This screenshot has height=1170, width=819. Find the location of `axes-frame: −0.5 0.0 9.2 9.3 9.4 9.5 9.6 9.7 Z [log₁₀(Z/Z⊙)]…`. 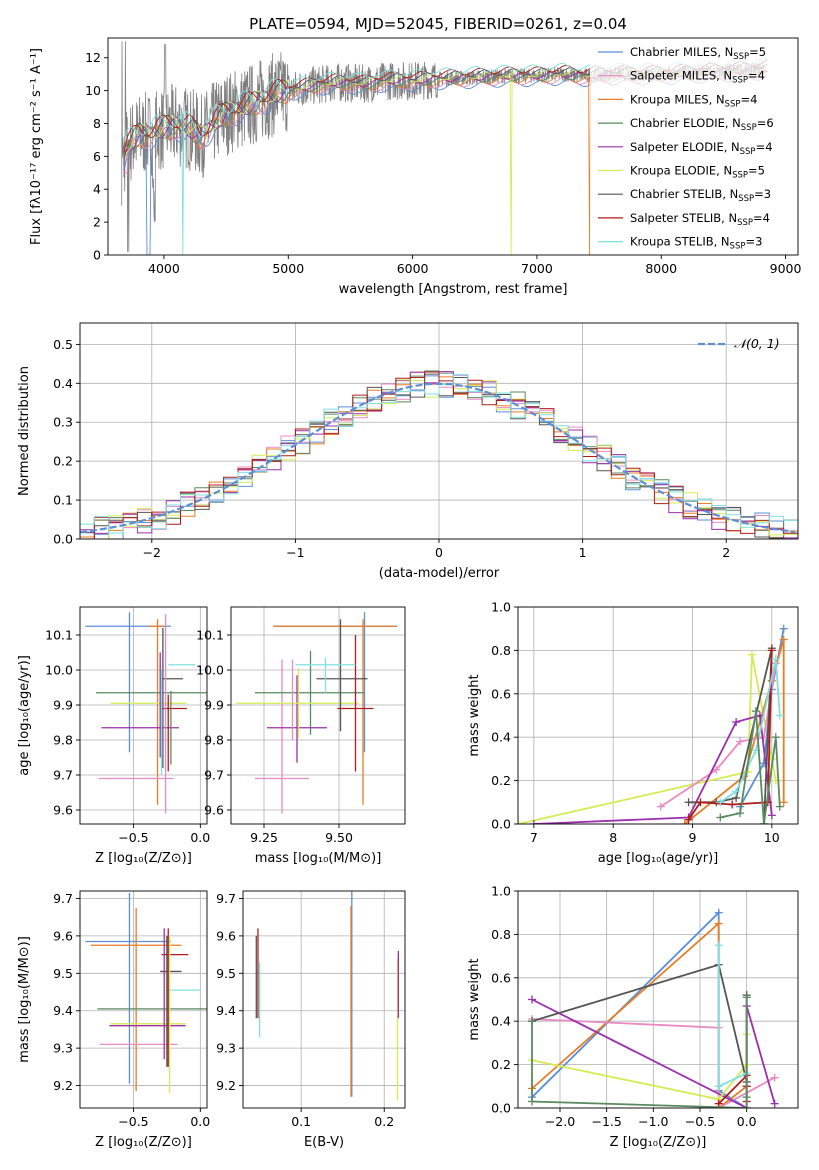

axes-frame: −0.5 0.0 9.2 9.3 9.4 9.5 9.6 9.7 Z [log₁₀(Z/Z⊙)]… is located at coordinates (113, 1020).